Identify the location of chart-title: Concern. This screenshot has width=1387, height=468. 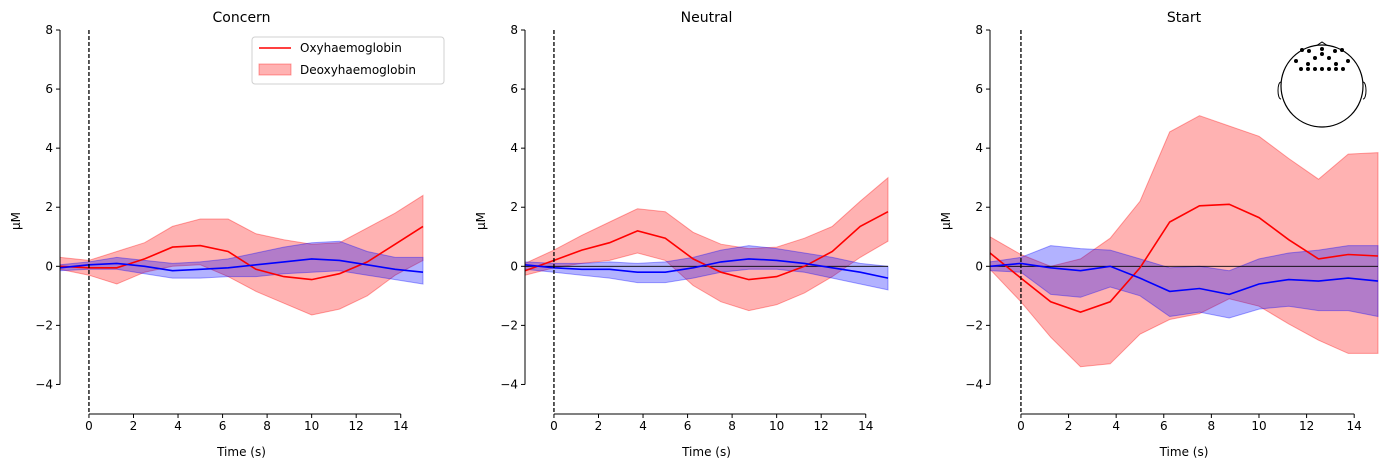
(242, 18).